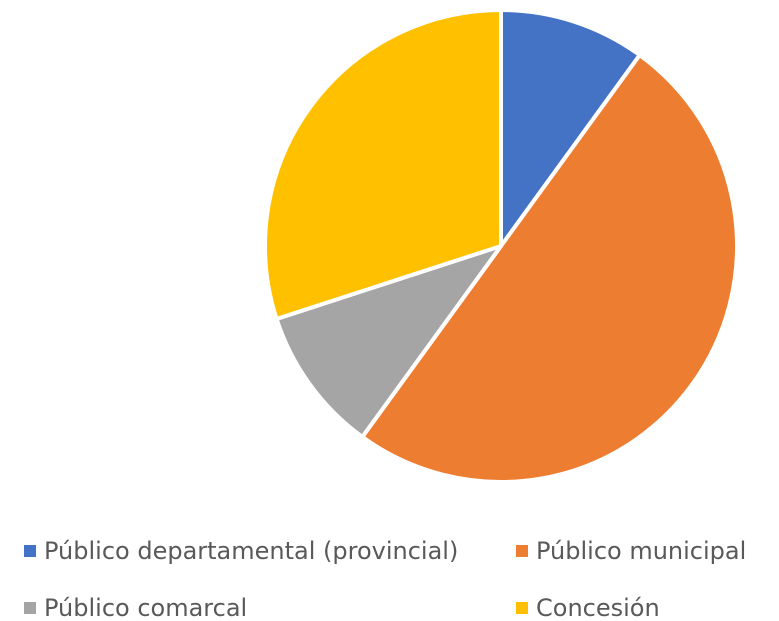  I want to click on pie-slice-departamental, so click(570, 128).